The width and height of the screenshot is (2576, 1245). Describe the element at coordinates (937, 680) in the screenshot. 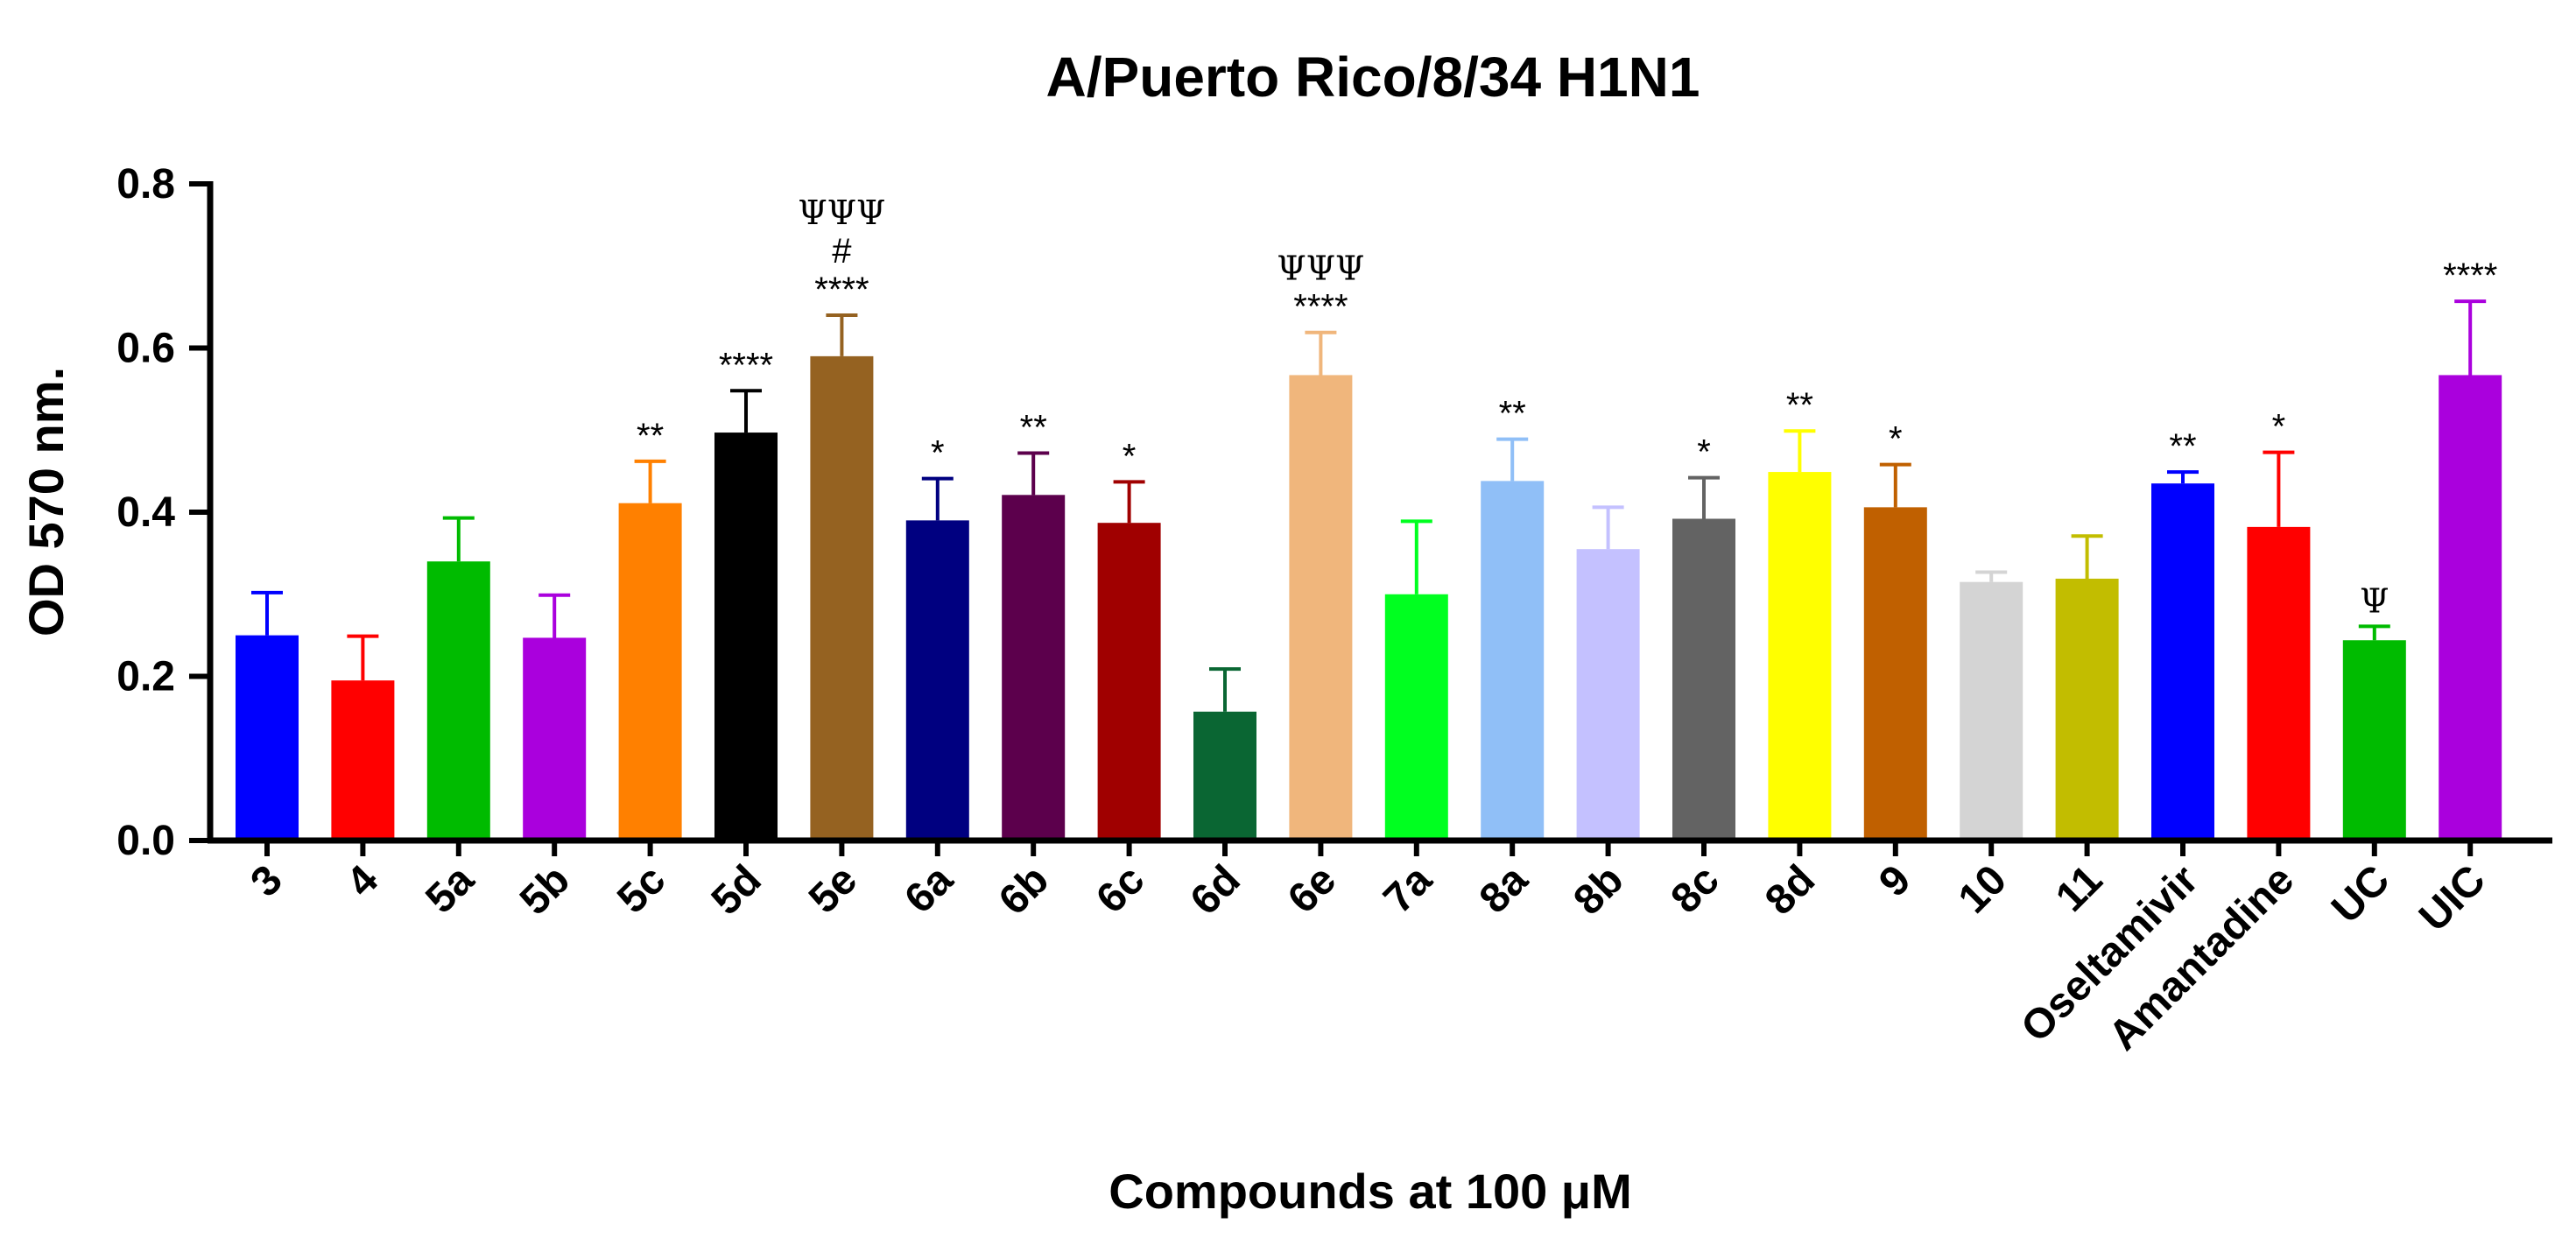

I see `bar-6a` at that location.